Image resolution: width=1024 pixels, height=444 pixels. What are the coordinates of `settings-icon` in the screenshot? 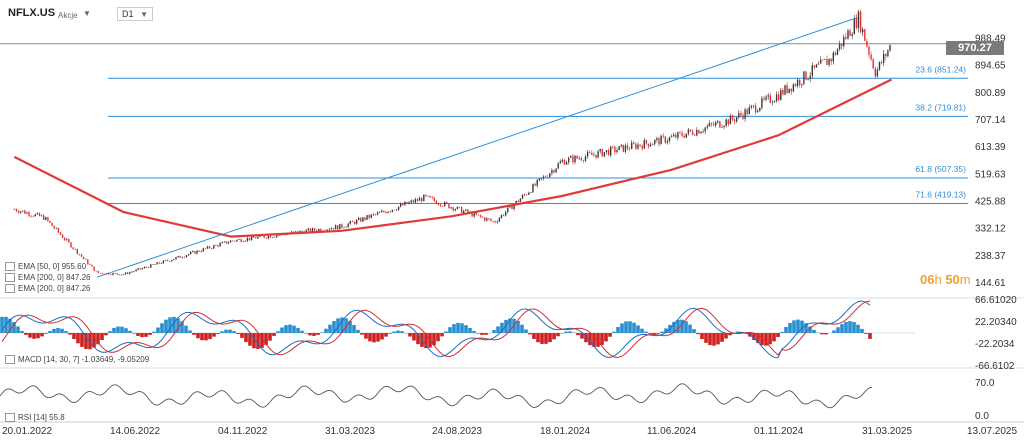 It's located at (10, 267).